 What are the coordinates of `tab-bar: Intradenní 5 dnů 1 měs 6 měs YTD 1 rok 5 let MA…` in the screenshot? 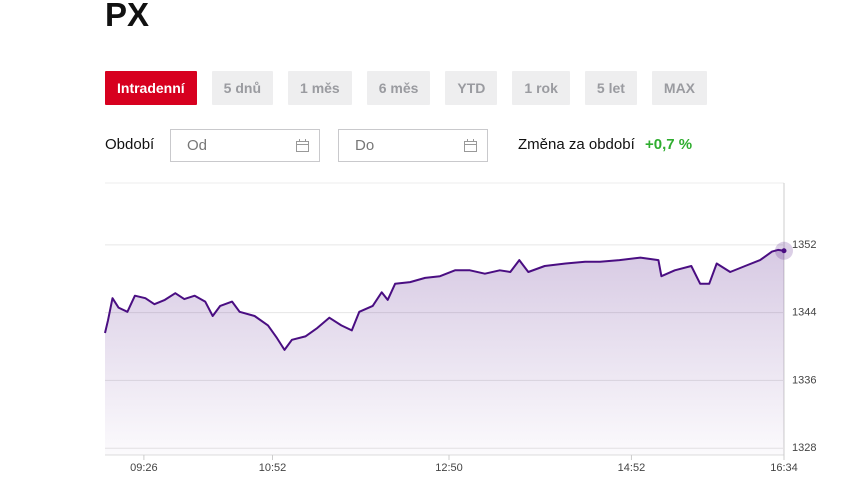 It's located at (406, 88).